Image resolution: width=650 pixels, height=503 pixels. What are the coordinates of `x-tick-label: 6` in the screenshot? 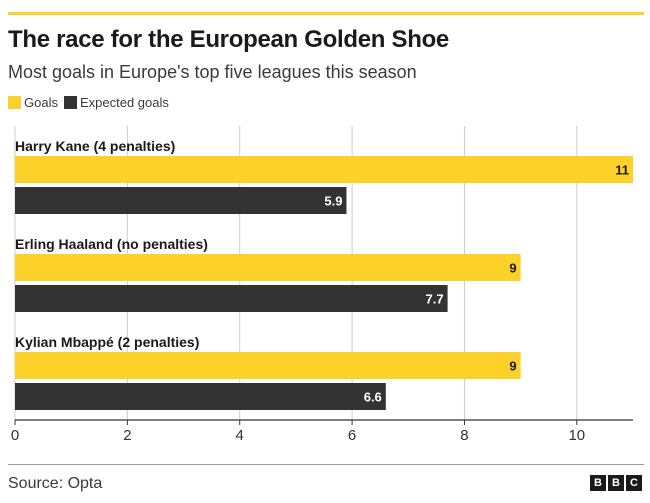 It's located at (352, 435).